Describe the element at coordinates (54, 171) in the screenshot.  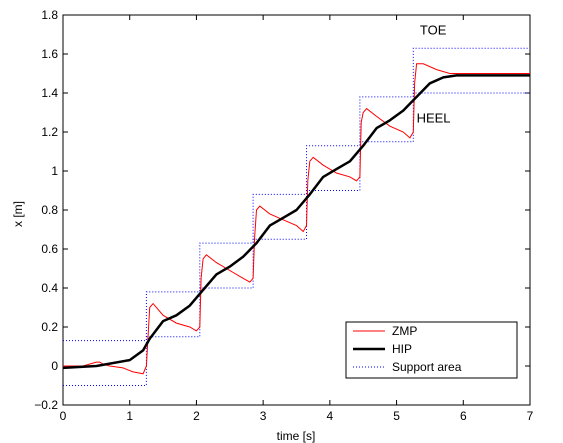
I see `y-tick-label: 1` at that location.